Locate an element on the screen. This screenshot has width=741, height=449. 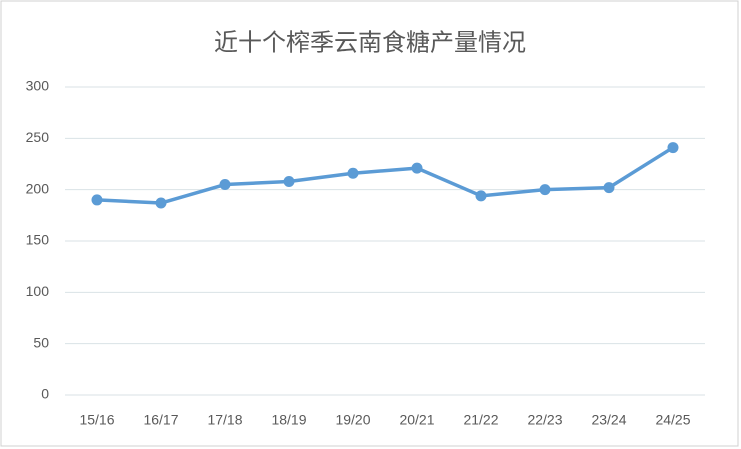
x-tick-label: 16/17 is located at coordinates (160, 420).